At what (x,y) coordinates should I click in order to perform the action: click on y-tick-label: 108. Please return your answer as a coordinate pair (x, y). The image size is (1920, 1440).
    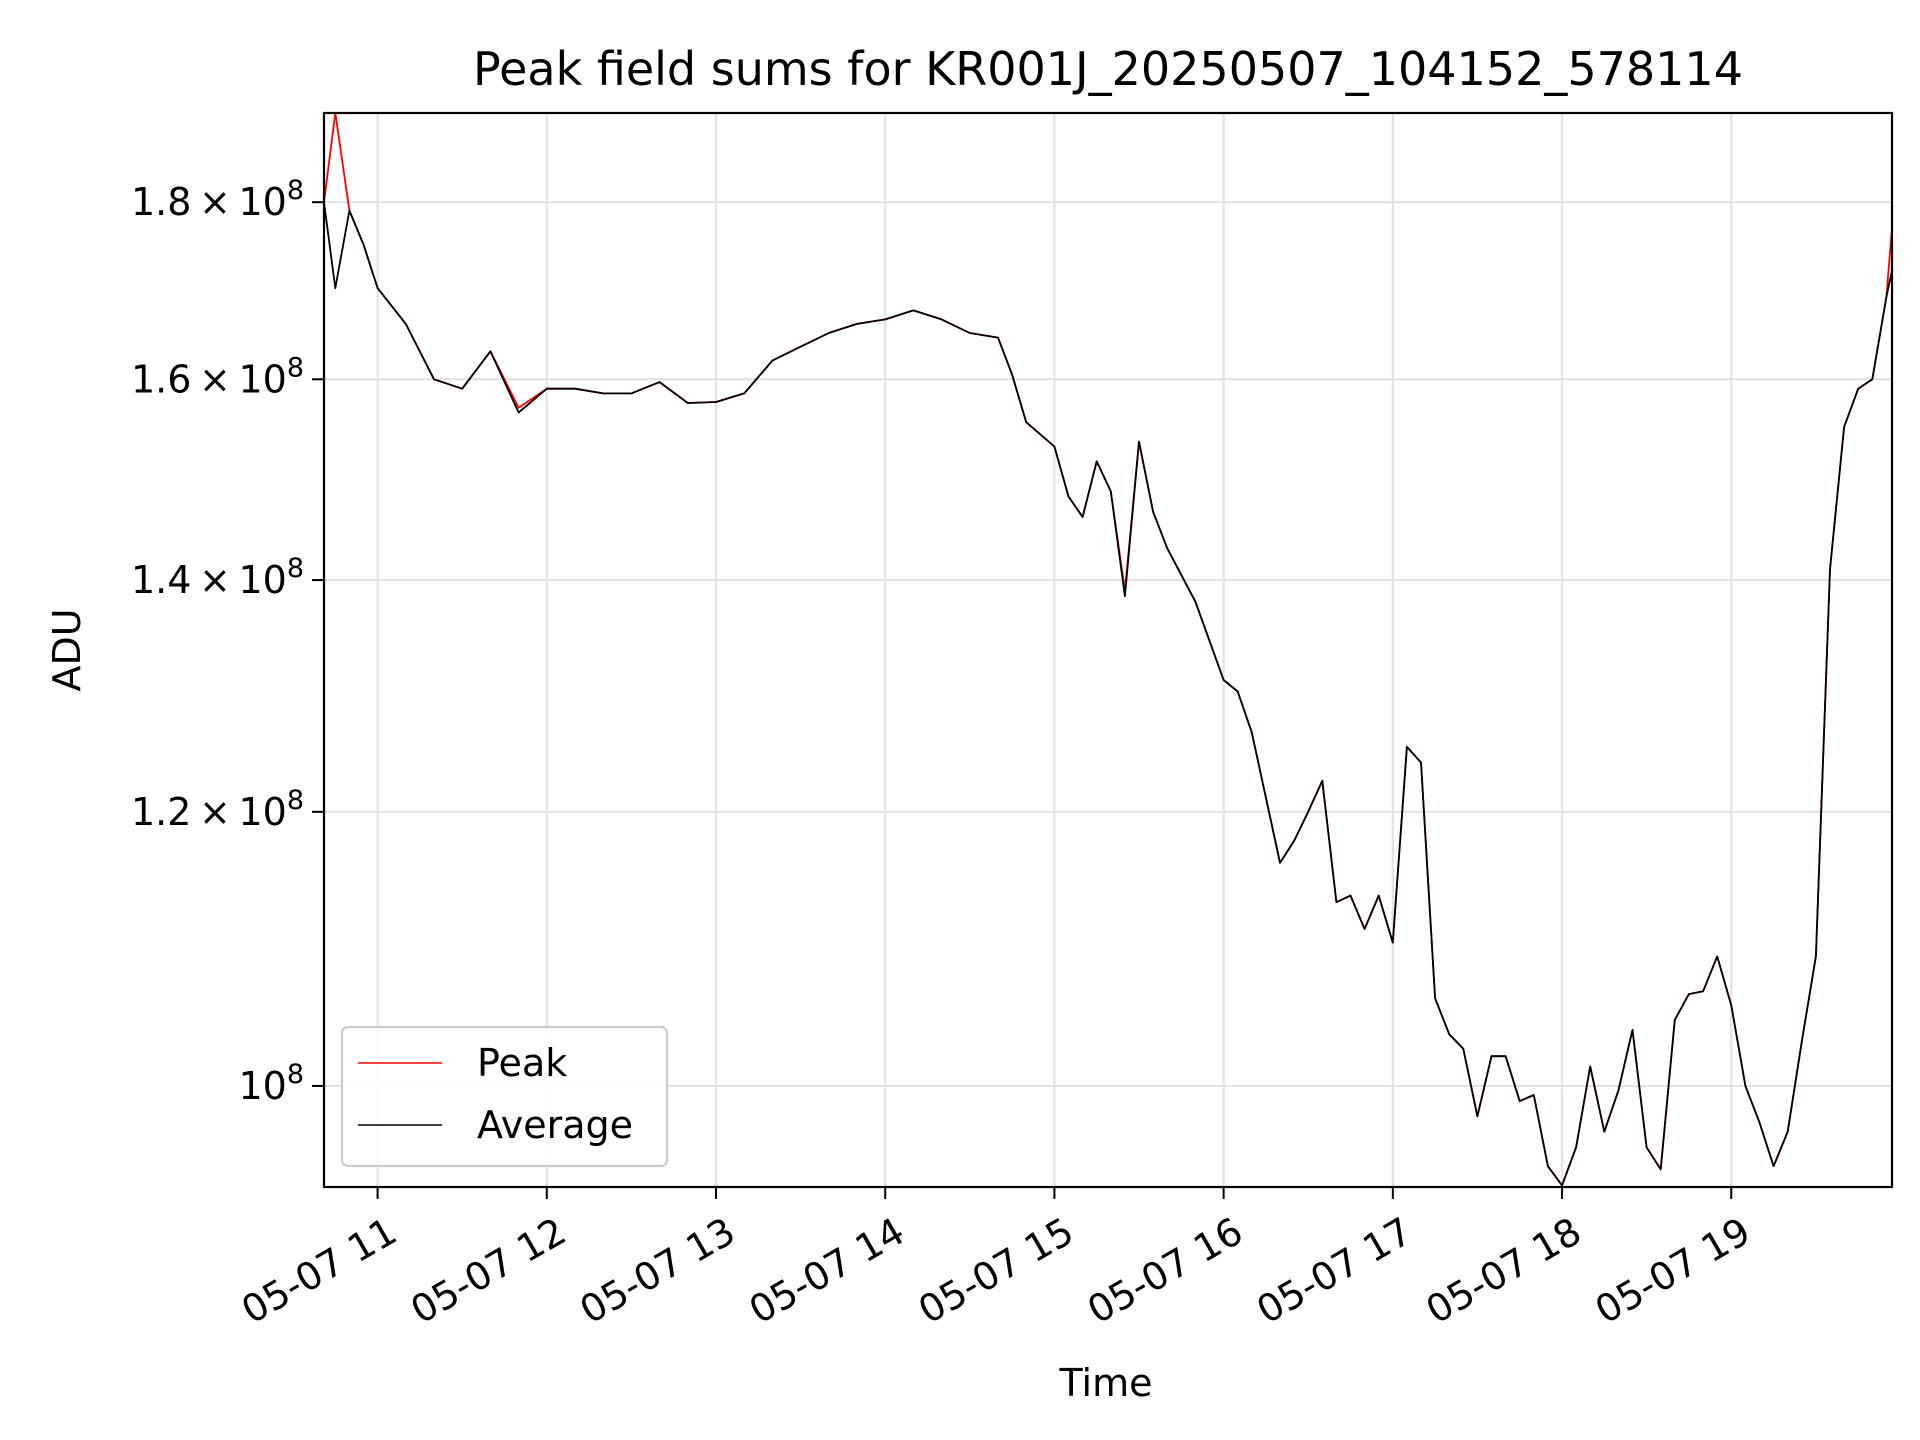
    Looking at the image, I should click on (271, 1083).